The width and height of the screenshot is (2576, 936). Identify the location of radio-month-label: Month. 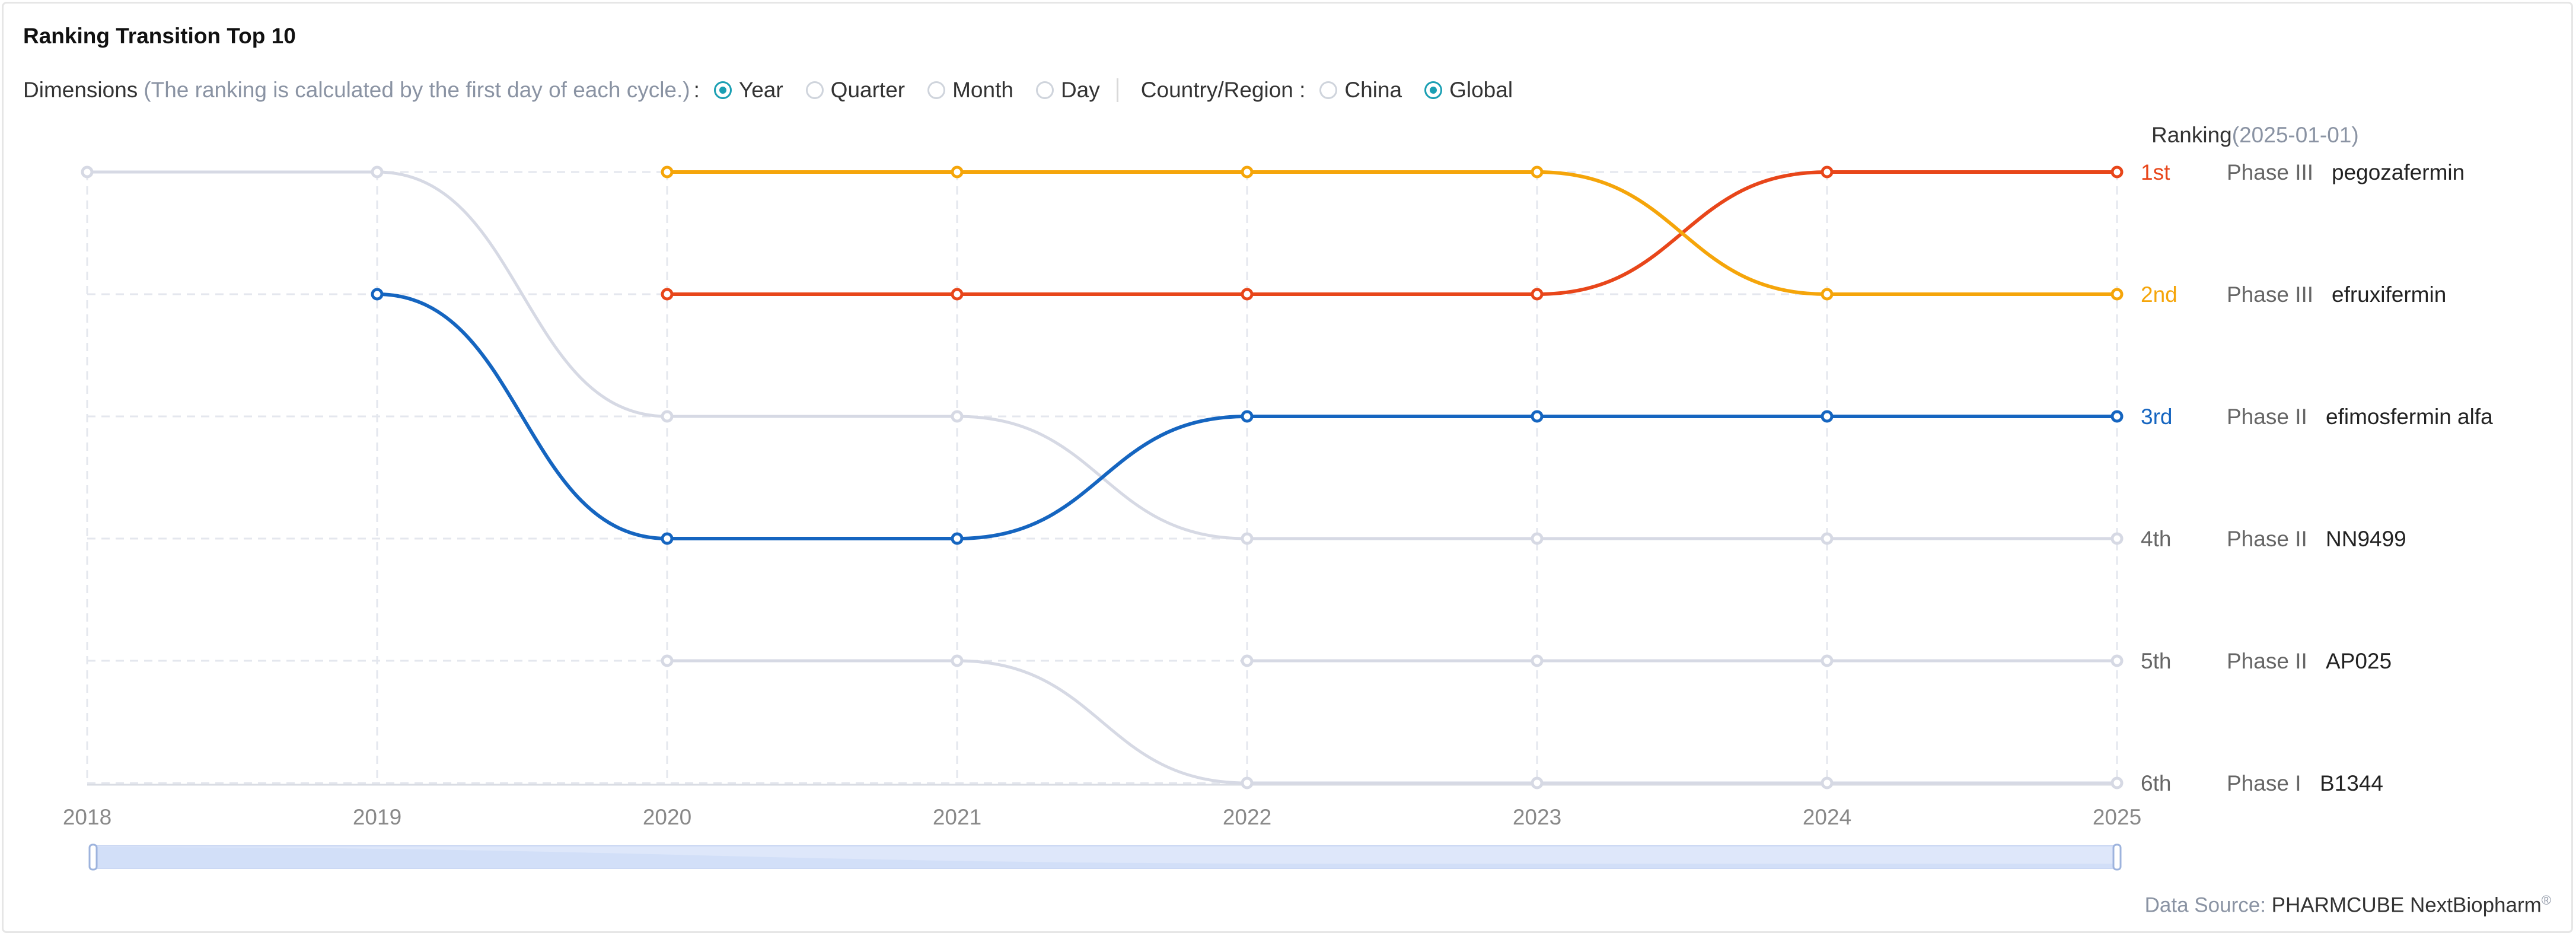
(982, 90).